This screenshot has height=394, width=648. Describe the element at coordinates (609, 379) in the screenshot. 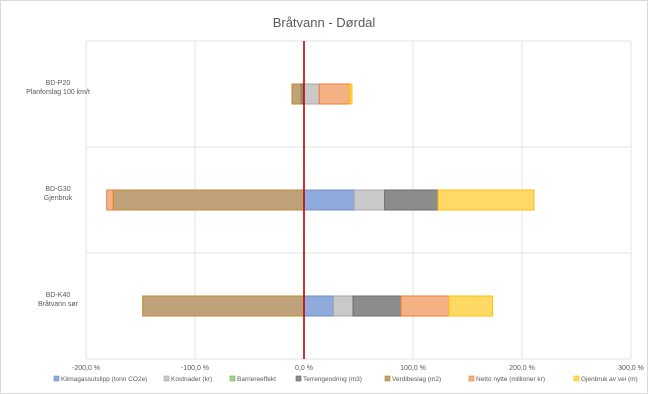

I see `legend-label: Gjenbruk av vei (m)` at that location.